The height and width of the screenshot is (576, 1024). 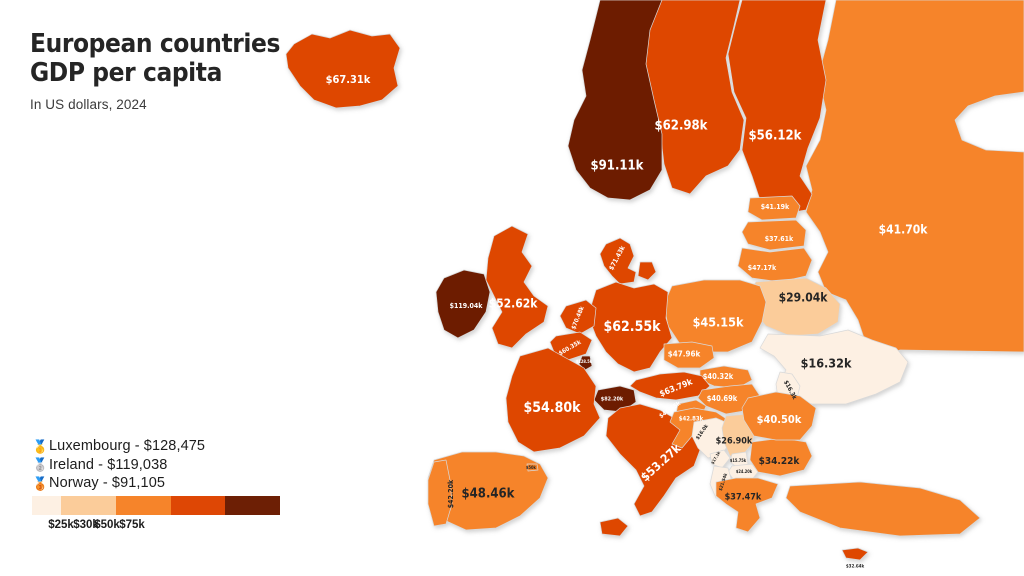 I want to click on silver-medal-icon: 🥈, so click(x=40, y=465).